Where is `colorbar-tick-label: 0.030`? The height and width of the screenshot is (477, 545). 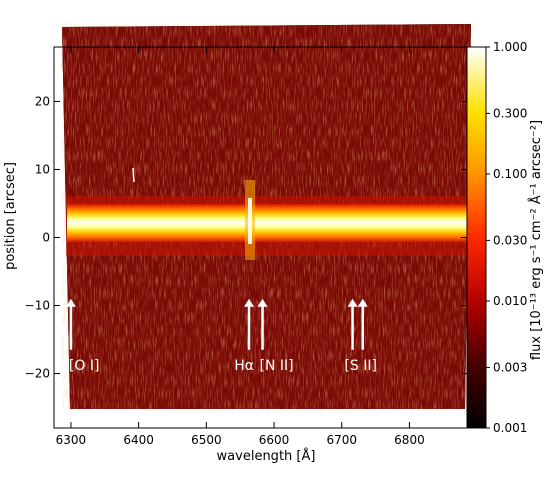 colorbar-tick-label: 0.030 is located at coordinates (510, 240).